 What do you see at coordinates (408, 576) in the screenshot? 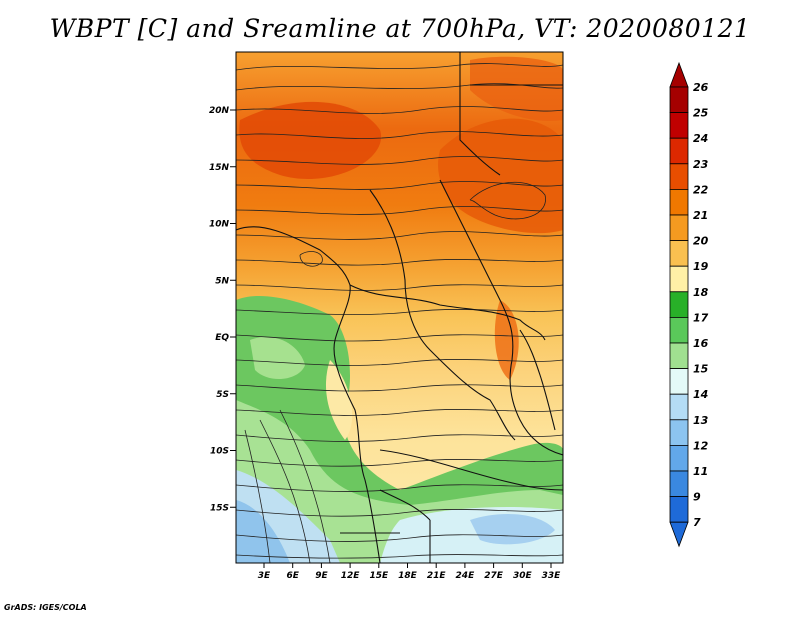
I see `lon-tick-label: 18E` at bounding box center [408, 576].